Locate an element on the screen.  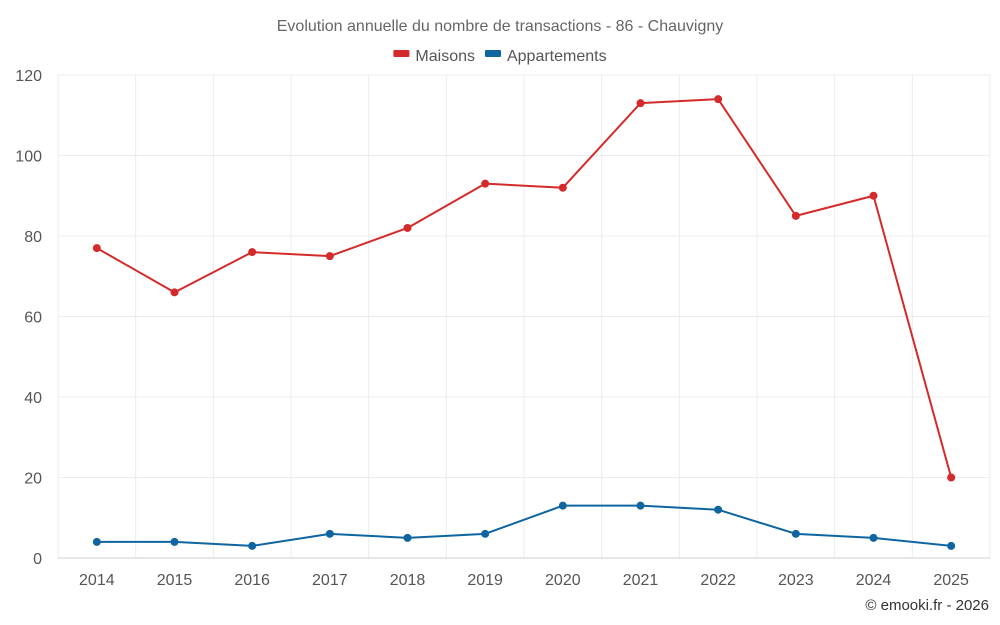
x-tick-label: 2023 is located at coordinates (796, 580).